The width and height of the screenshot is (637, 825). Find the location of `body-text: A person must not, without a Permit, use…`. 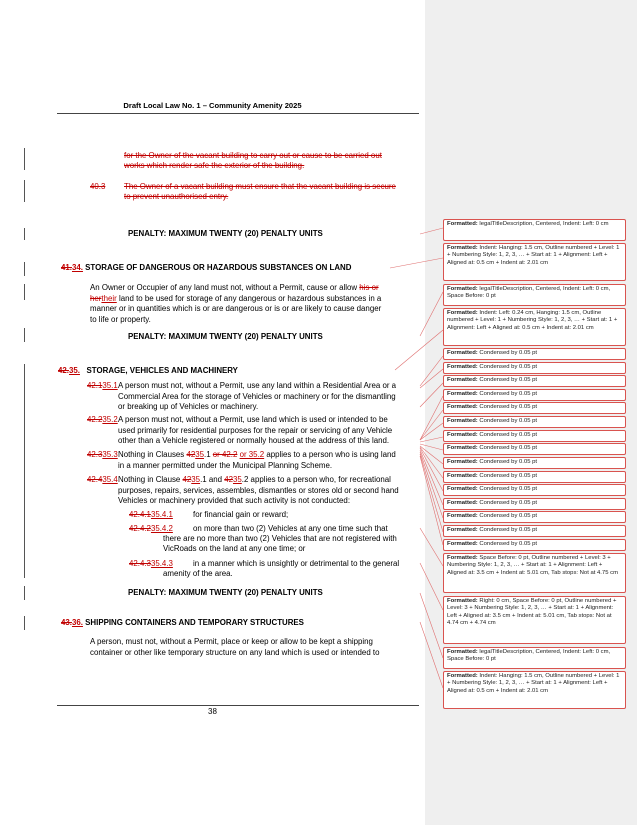

body-text: A person must not, without a Permit, use… is located at coordinates (253, 419).